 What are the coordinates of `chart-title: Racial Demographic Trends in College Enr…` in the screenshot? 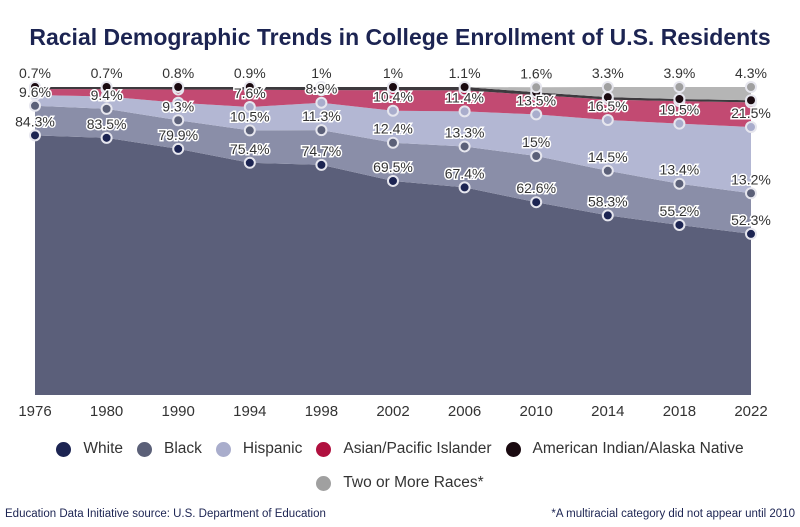 It's located at (400, 37).